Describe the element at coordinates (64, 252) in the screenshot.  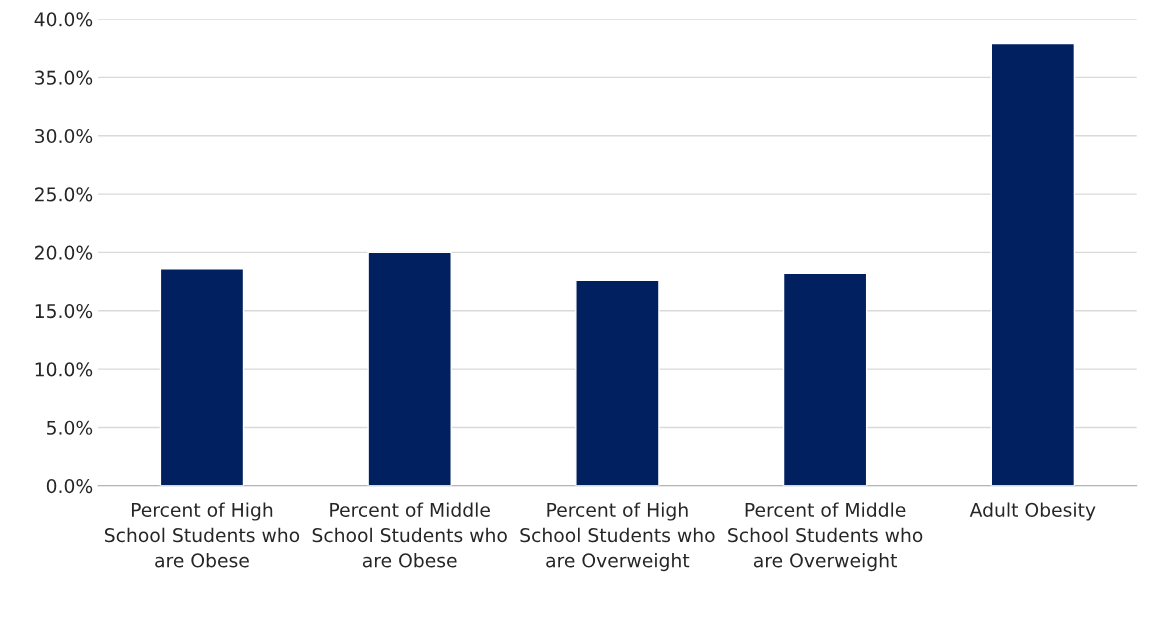
I see `y-tick-label: 20.0%` at that location.